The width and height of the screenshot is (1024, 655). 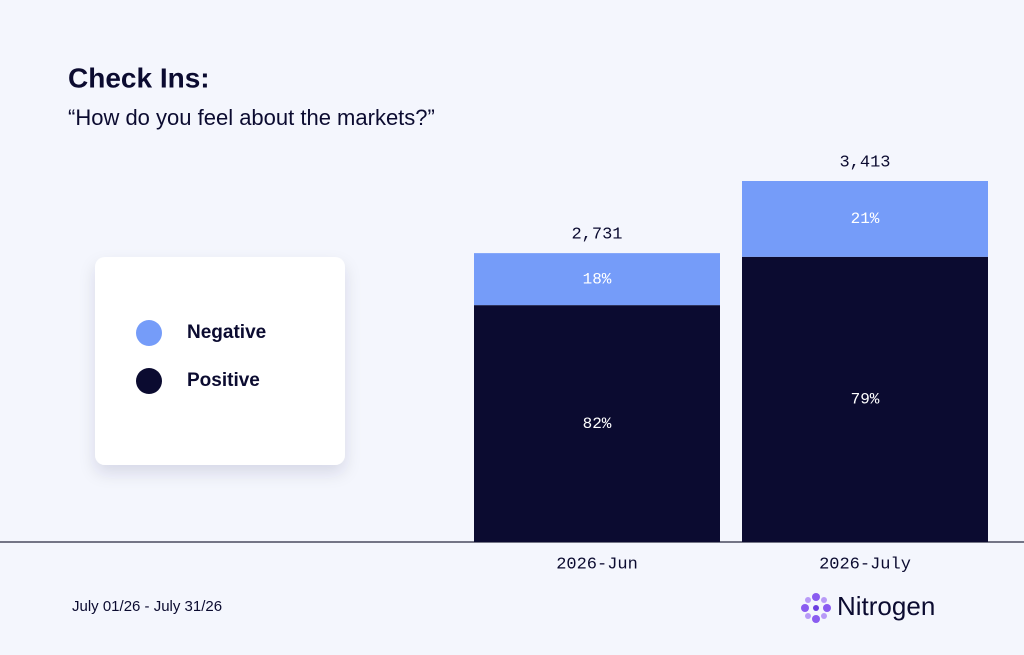 I want to click on chart-title: Check Ins:, so click(x=139, y=77).